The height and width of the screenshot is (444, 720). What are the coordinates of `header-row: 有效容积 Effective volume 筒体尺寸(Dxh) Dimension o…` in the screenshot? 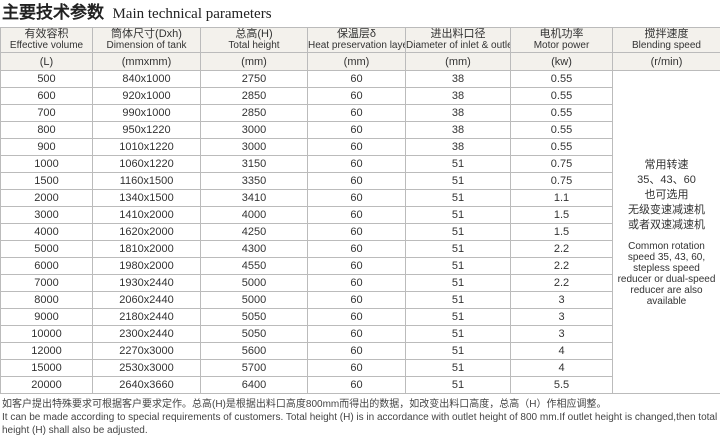 It's located at (360, 40).